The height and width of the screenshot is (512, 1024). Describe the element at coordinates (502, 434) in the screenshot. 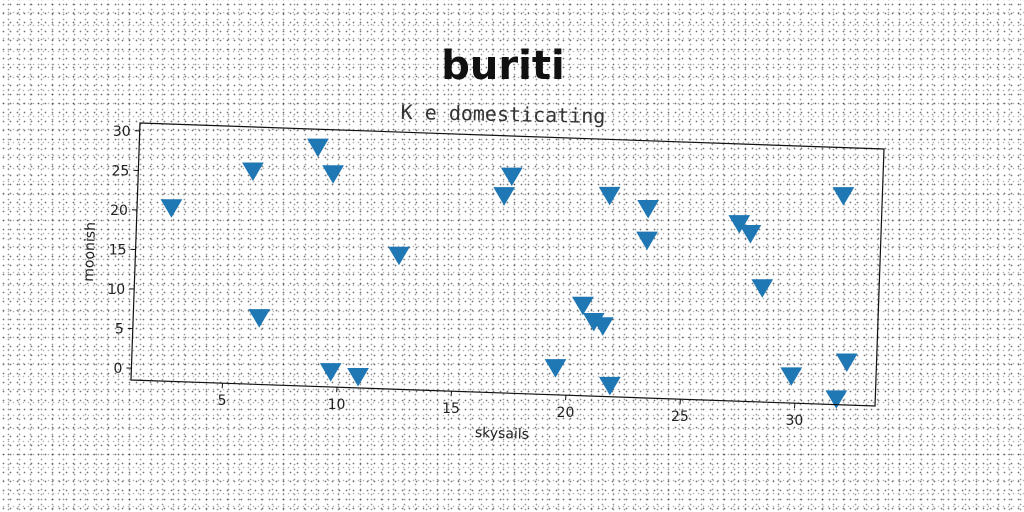

I see `x-axis-label: skysails` at that location.